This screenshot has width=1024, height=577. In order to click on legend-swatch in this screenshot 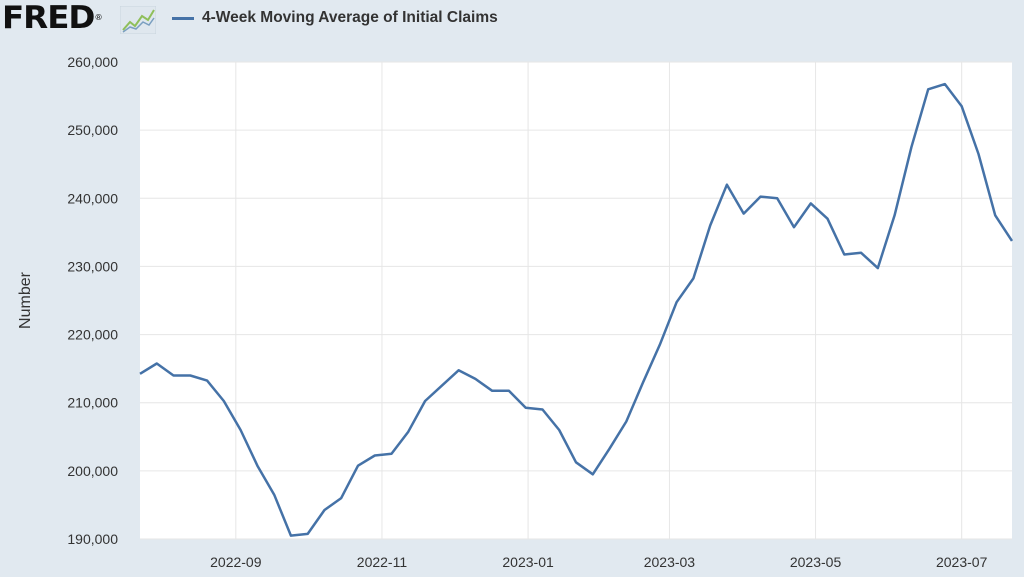, I will do `click(183, 18)`.